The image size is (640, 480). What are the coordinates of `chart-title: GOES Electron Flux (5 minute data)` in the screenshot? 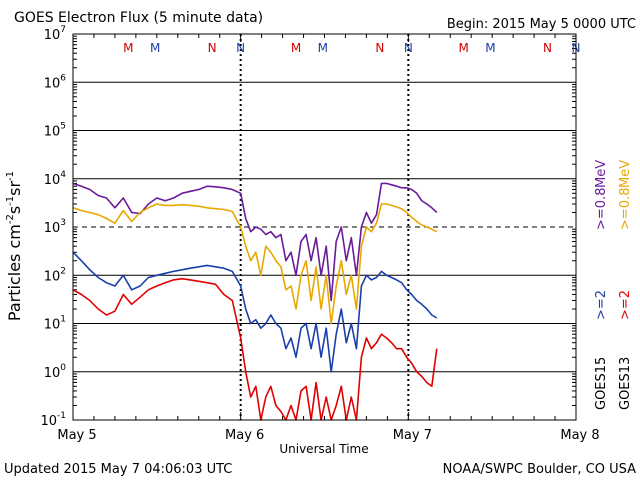 It's located at (138, 18).